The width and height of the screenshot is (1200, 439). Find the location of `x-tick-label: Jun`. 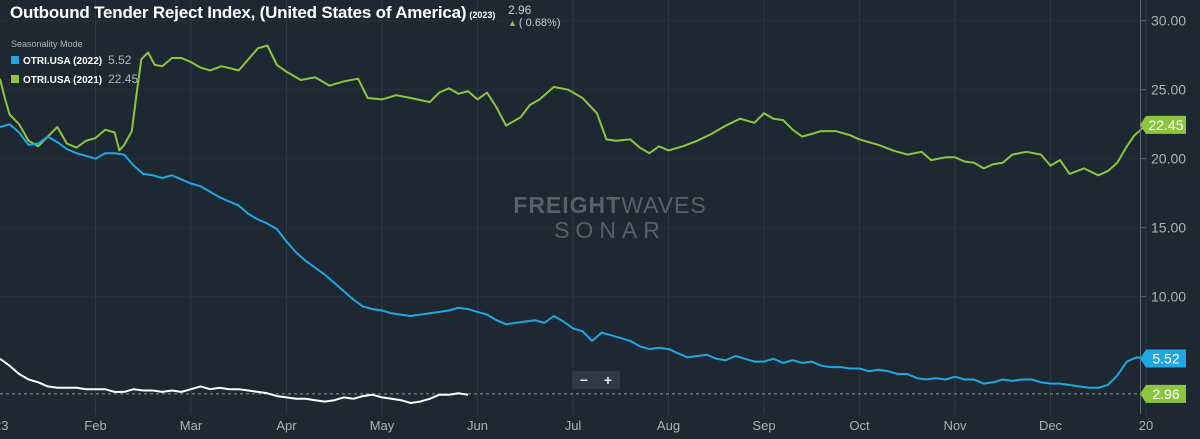

x-tick-label: Jun is located at coordinates (477, 425).